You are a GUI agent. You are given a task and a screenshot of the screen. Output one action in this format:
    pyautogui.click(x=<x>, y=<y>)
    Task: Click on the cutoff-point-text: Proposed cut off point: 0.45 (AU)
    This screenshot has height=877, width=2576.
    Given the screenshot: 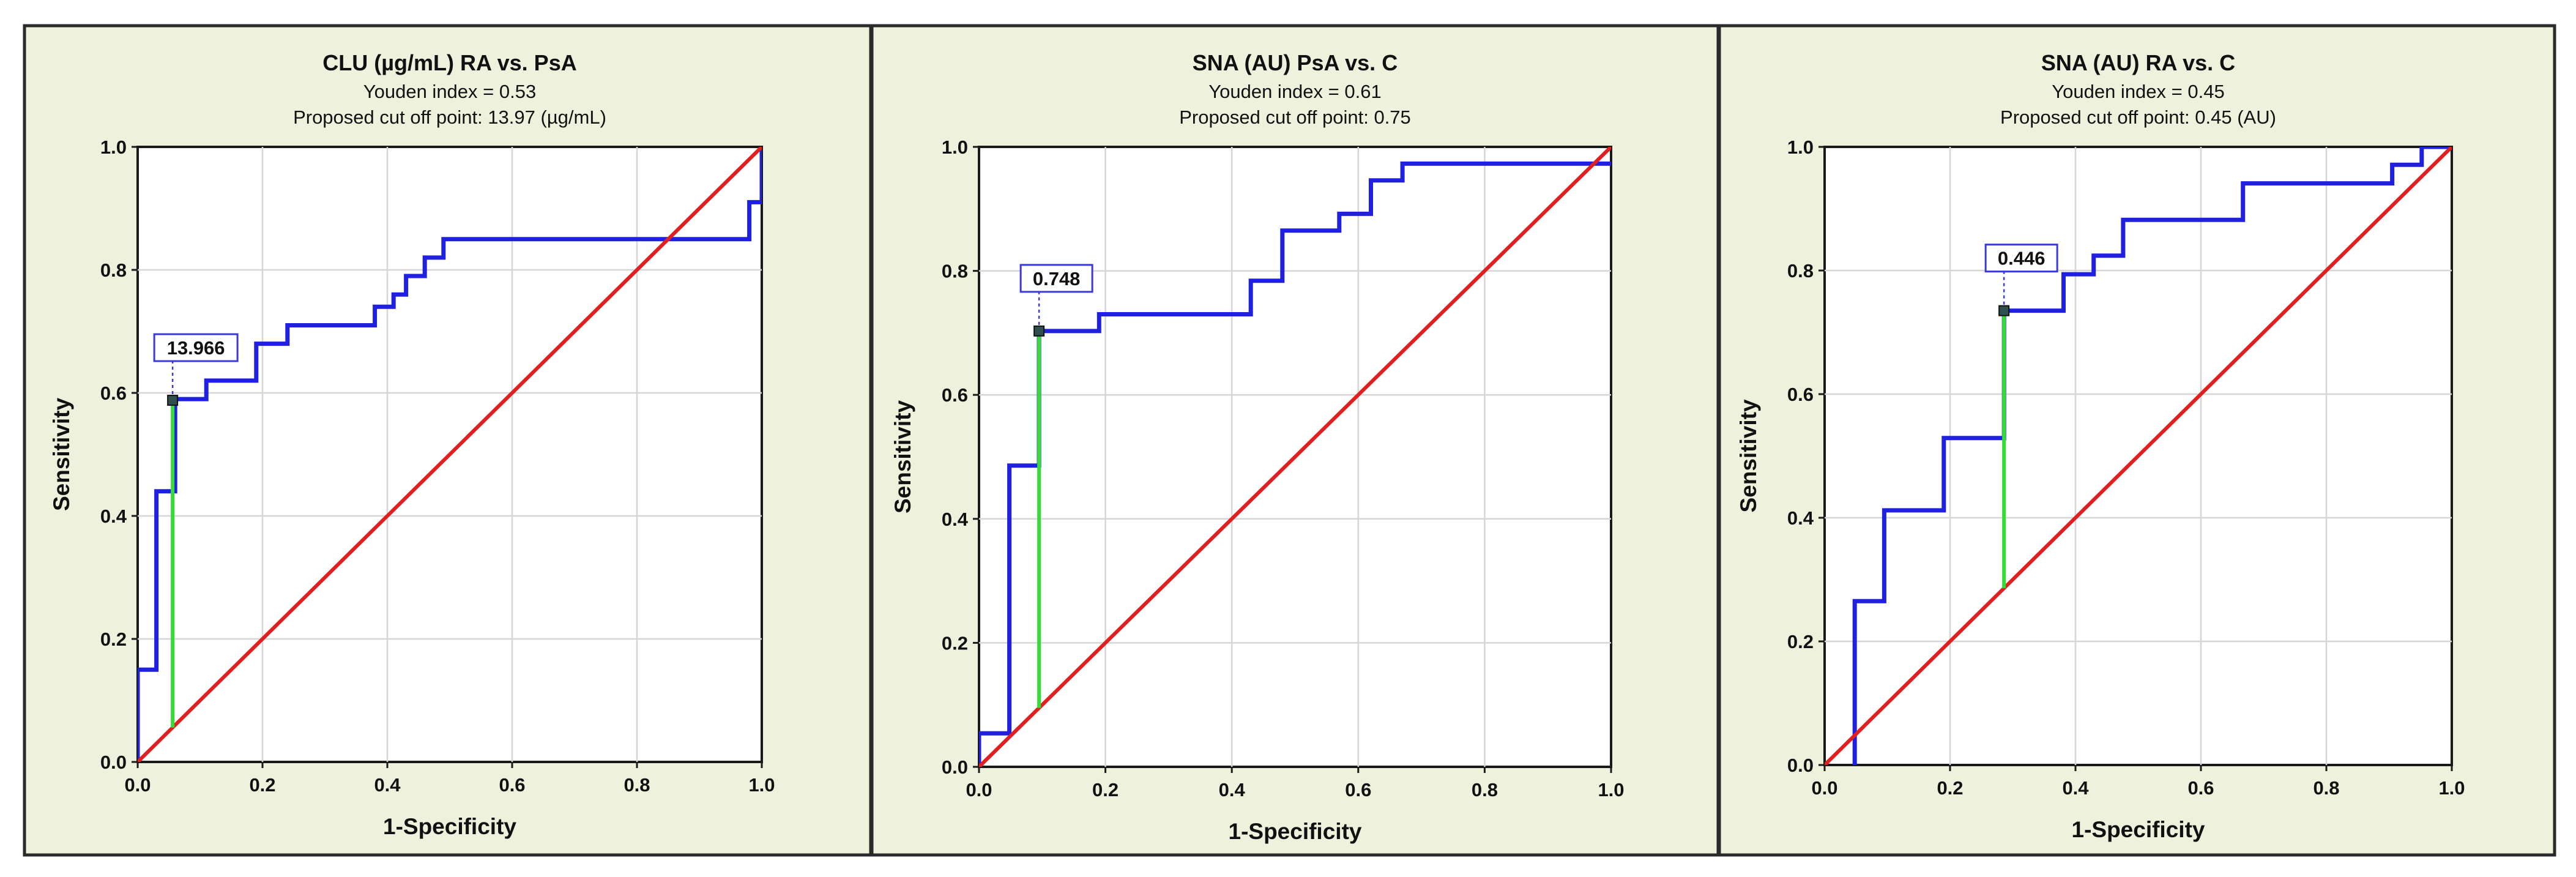 What is the action you would take?
    pyautogui.click(x=2138, y=117)
    